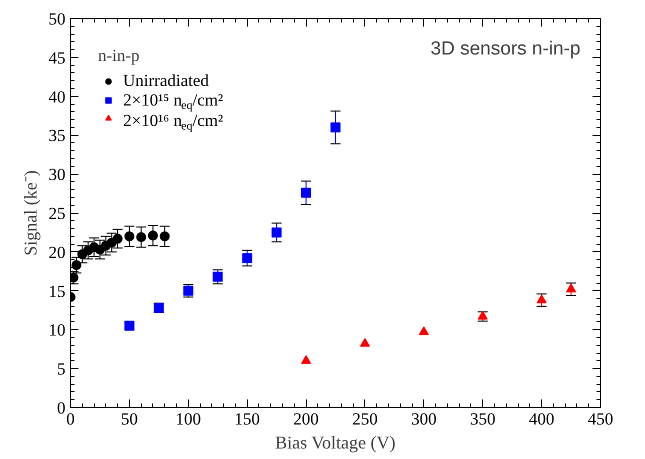 This screenshot has width=645, height=459. I want to click on y-tick-label: 40, so click(57, 96).